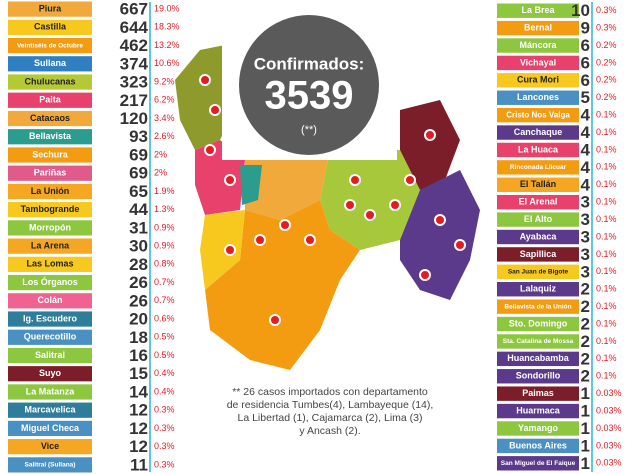  What do you see at coordinates (167, 27) in the screenshot?
I see `case-percent: 18.3%` at bounding box center [167, 27].